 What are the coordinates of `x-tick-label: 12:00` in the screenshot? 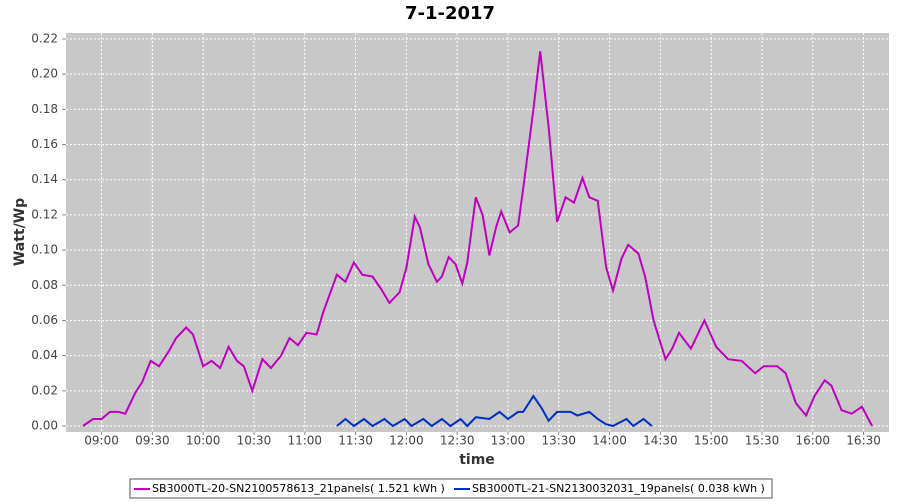 It's located at (406, 441).